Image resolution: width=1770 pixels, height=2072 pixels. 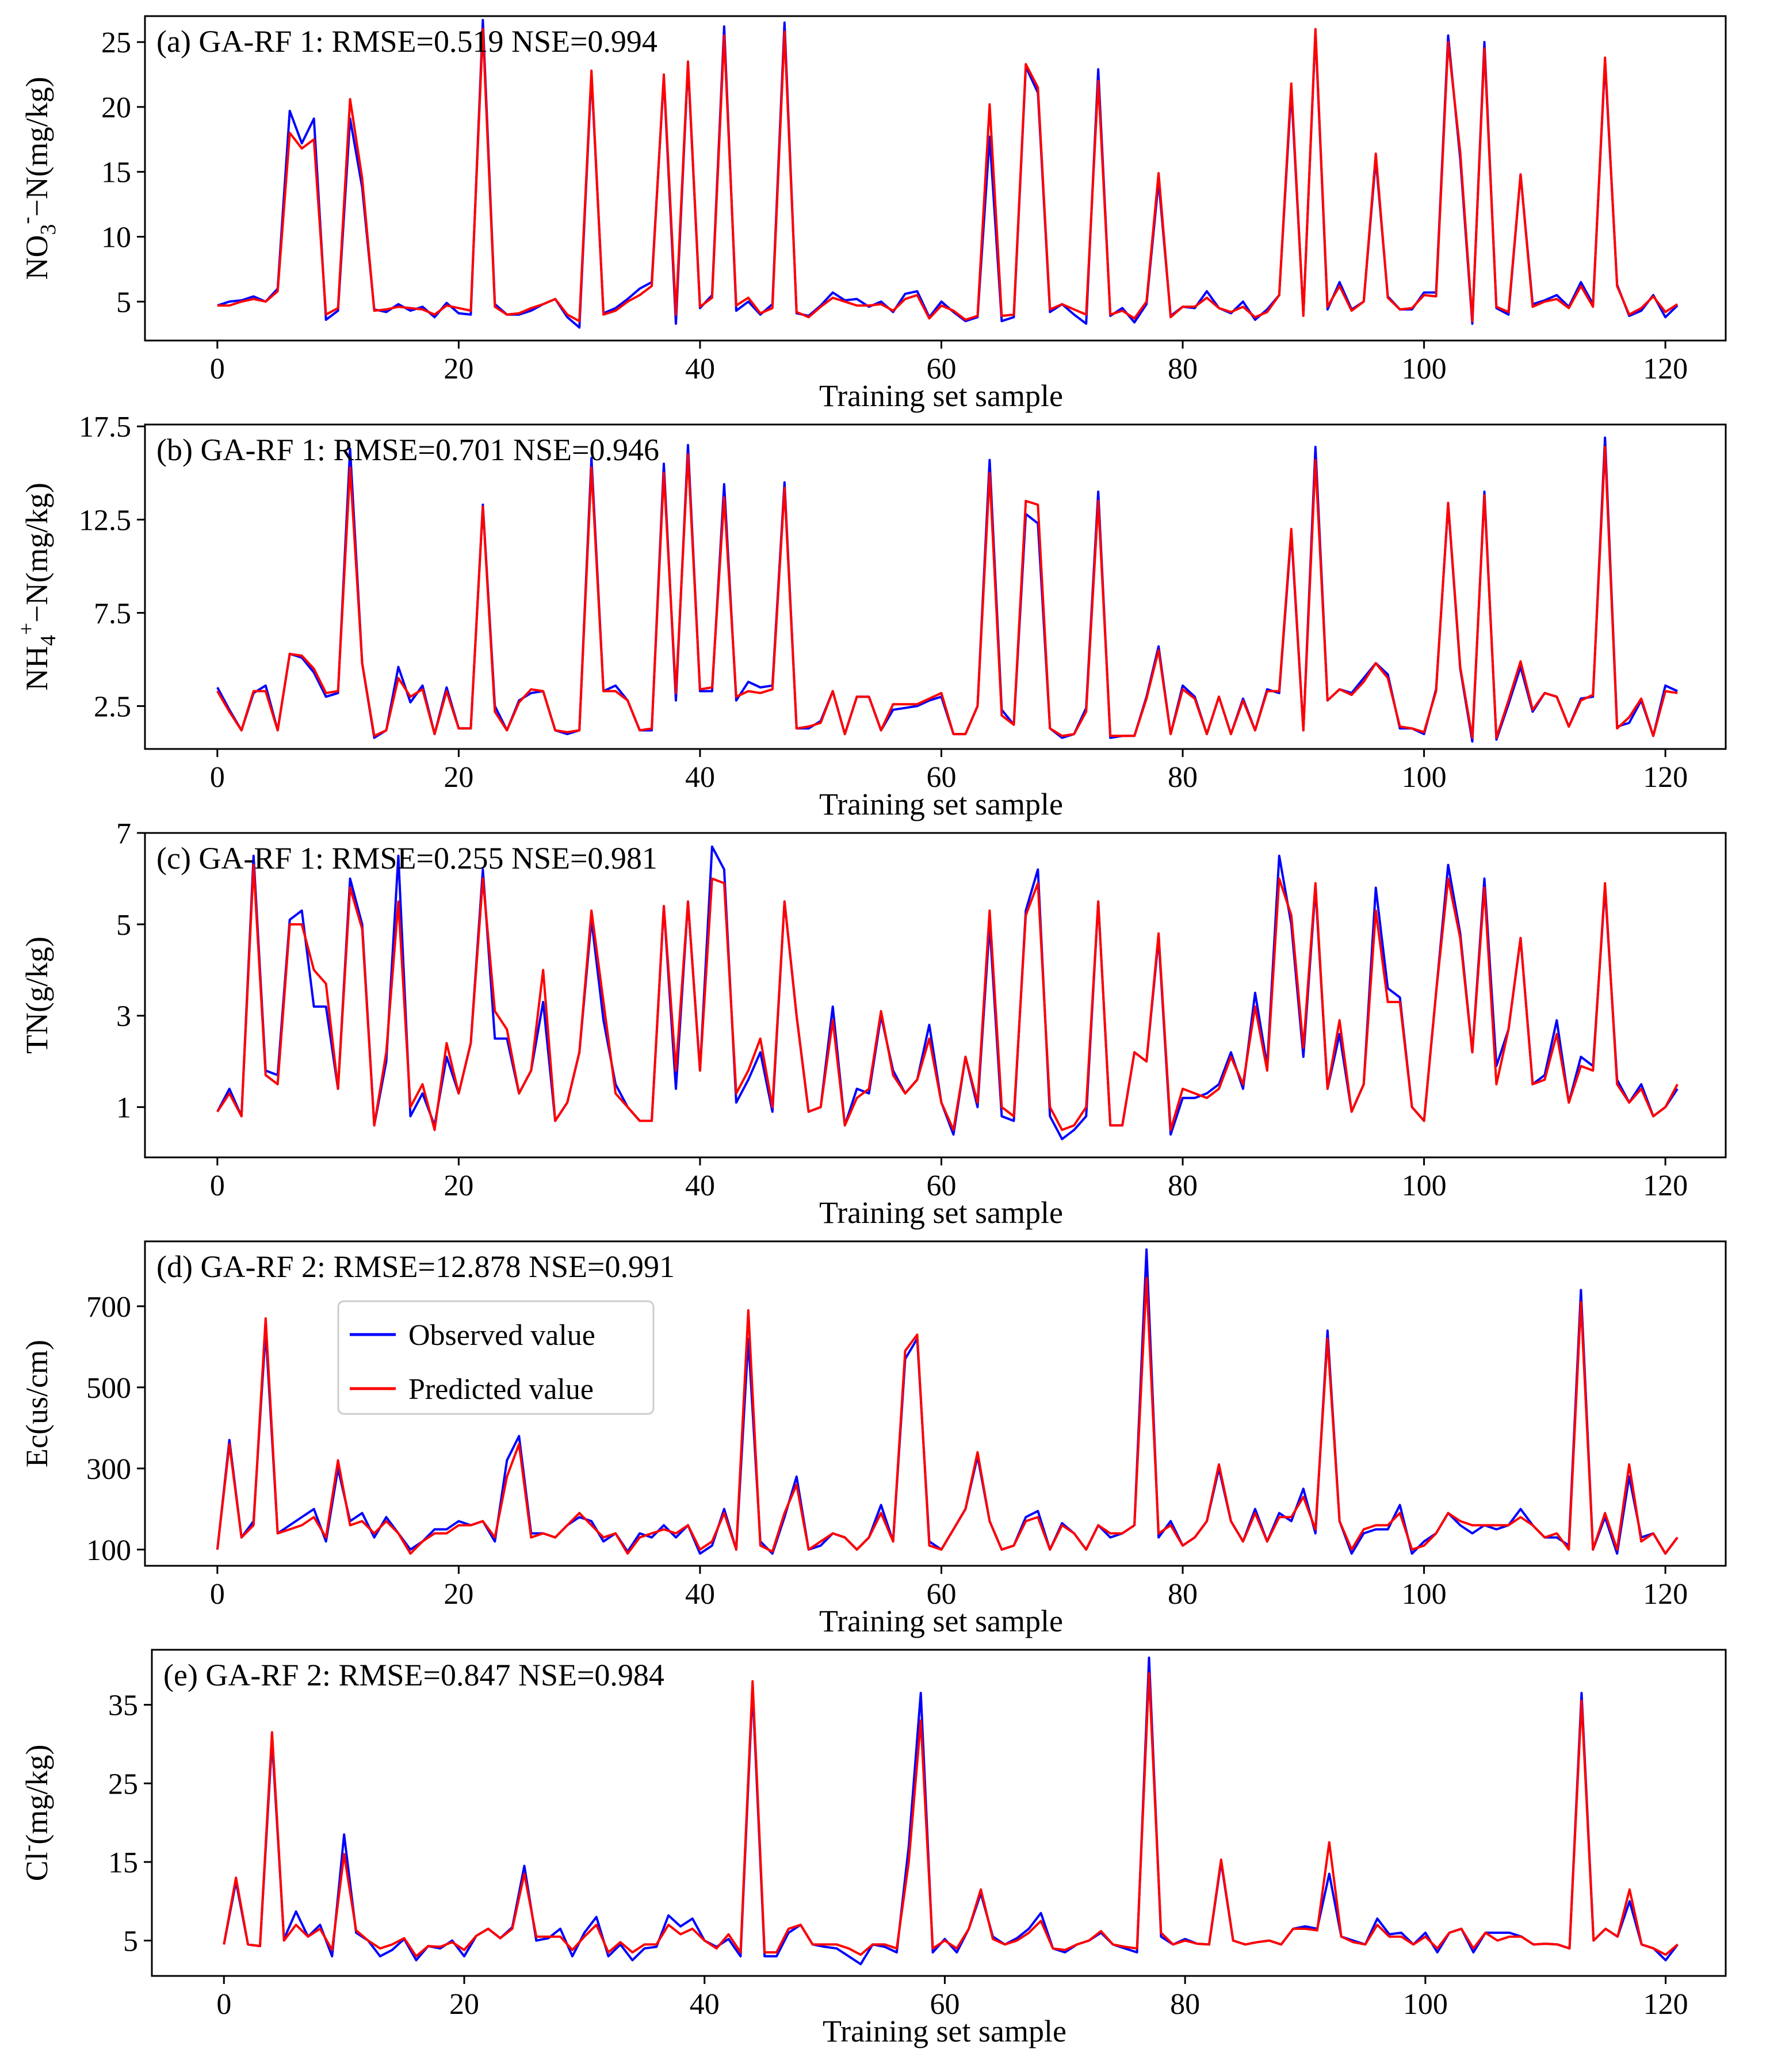 What do you see at coordinates (406, 859) in the screenshot?
I see `panel-title: (c) GA-RF 1: RMSE=0.255 NSE=0.981` at bounding box center [406, 859].